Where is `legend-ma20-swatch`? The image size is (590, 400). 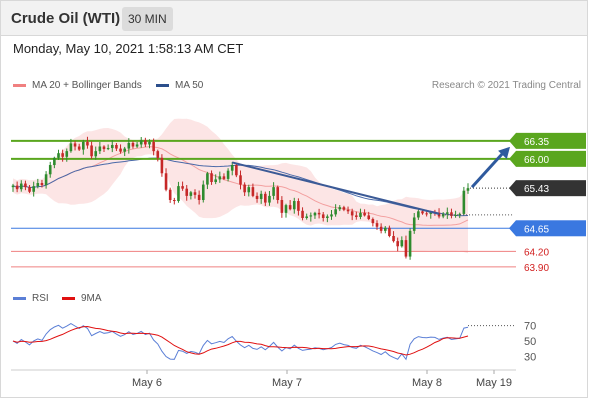 legend-ma20-swatch is located at coordinates (19, 85).